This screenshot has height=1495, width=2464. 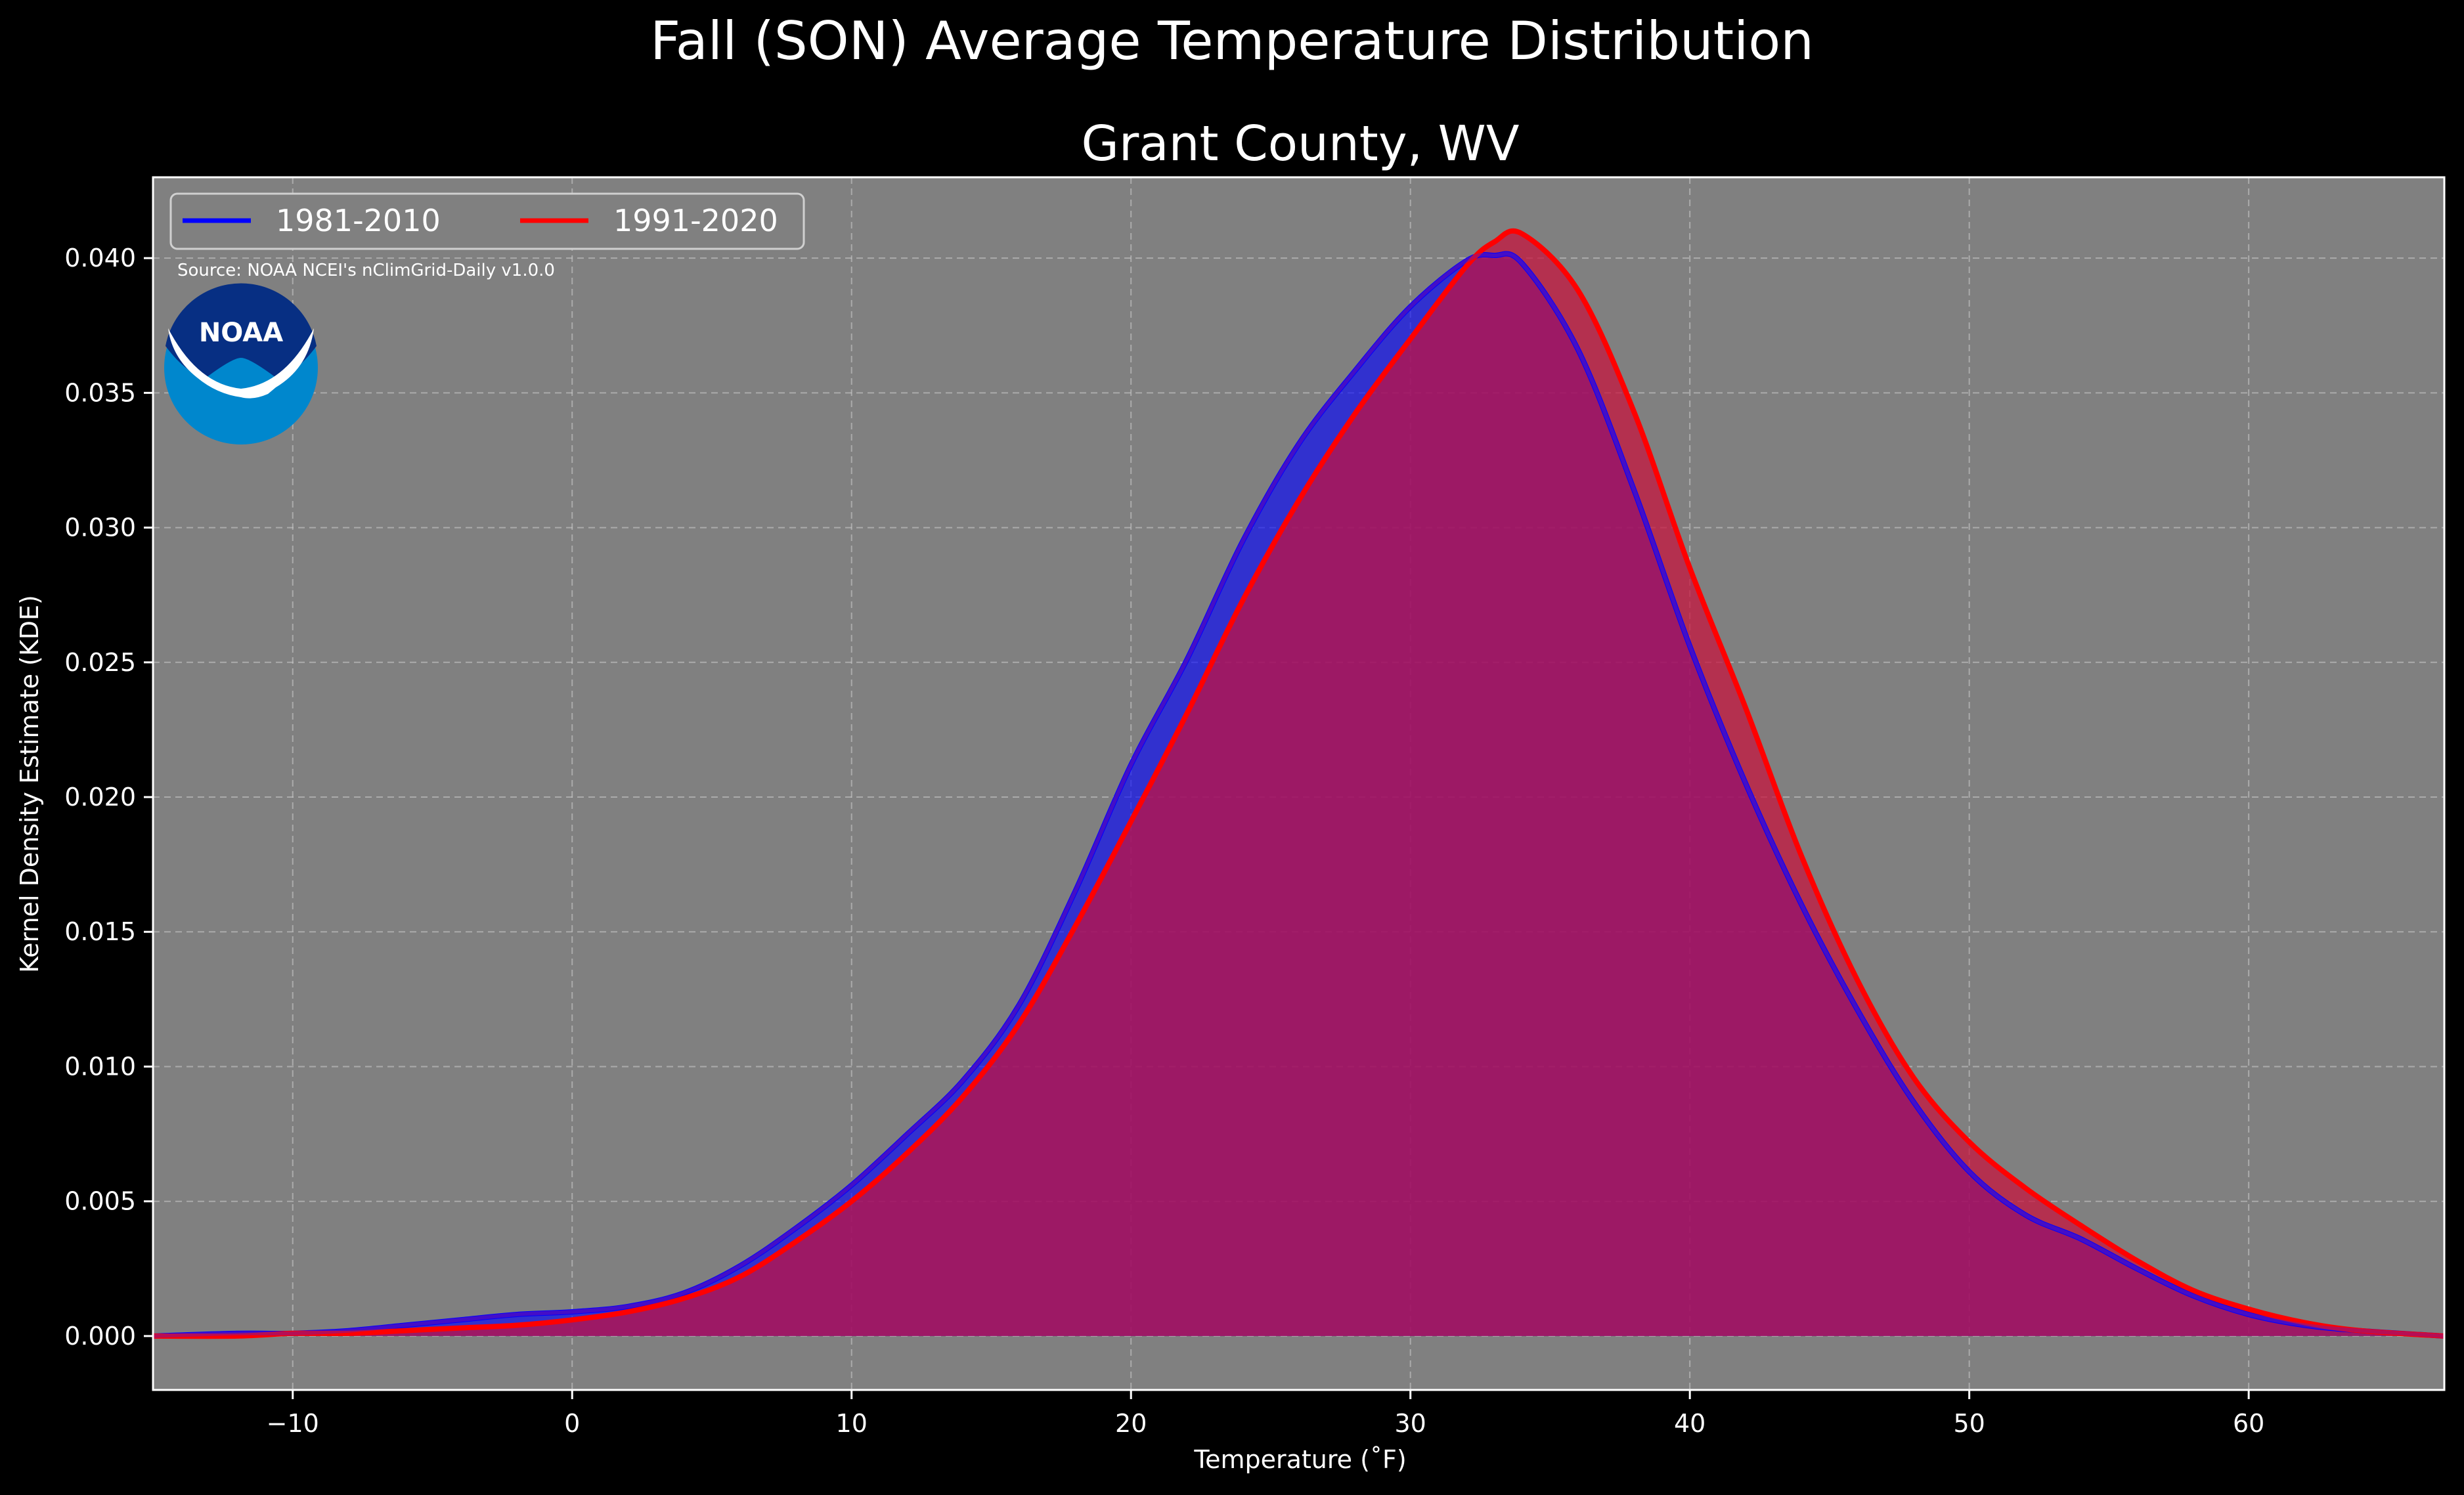 I want to click on y-tick-label: 0.035, so click(x=100, y=392).